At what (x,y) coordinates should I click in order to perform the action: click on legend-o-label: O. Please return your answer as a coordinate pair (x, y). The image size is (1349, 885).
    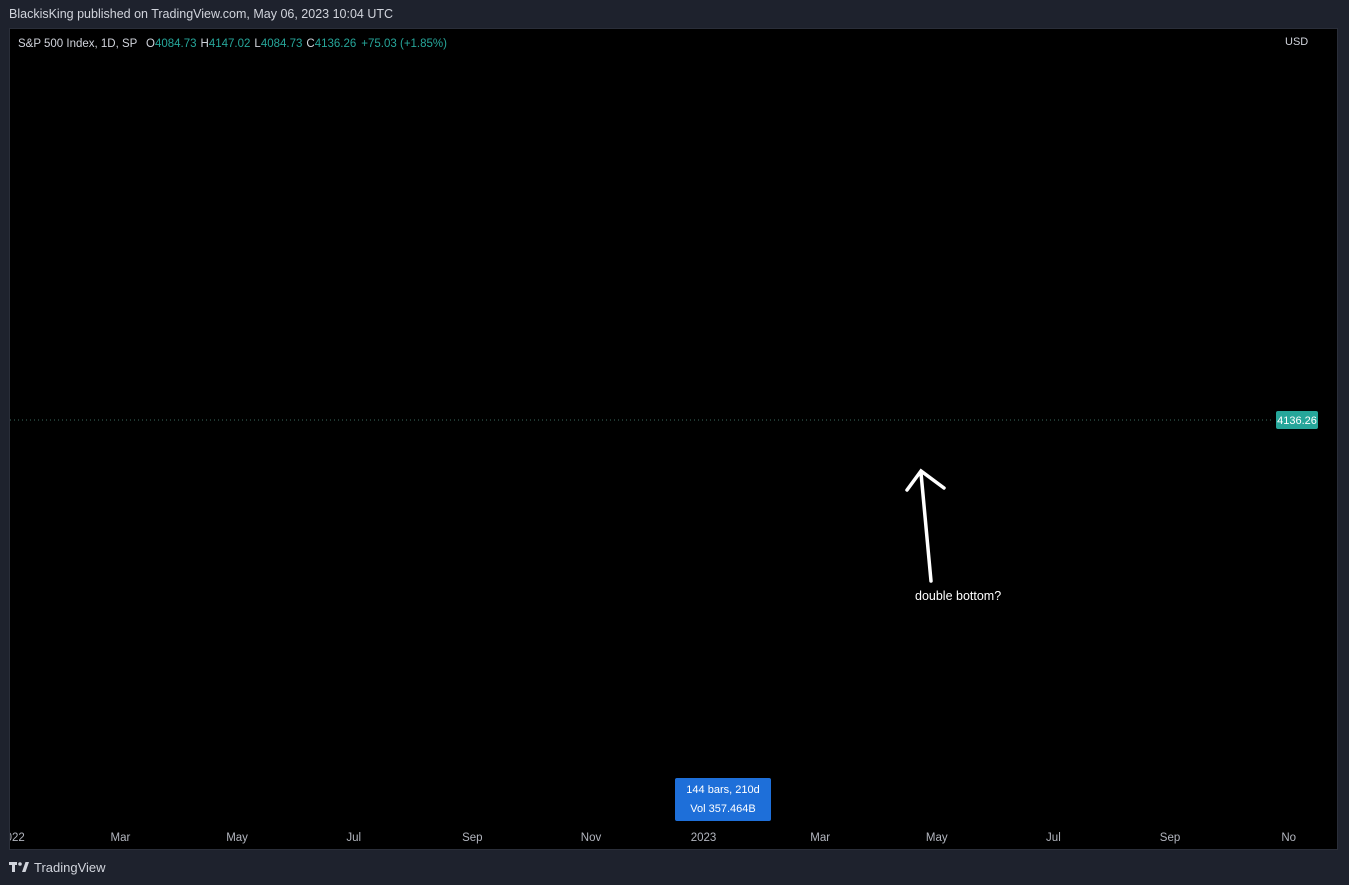
    Looking at the image, I should click on (150, 44).